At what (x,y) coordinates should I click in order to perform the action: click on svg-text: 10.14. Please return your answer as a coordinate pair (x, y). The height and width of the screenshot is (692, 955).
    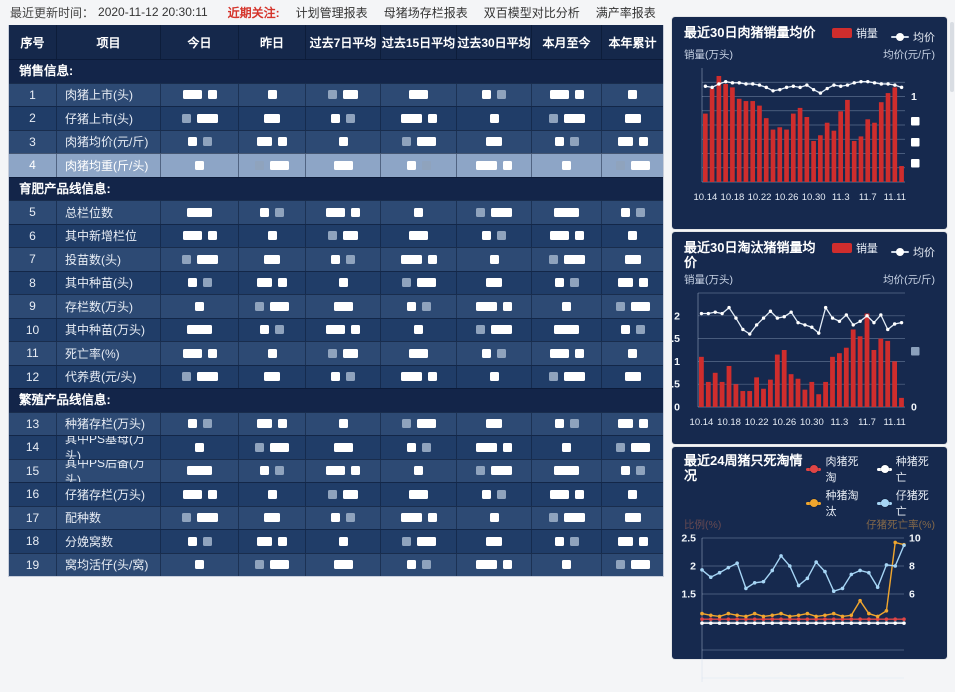
    Looking at the image, I should click on (705, 197).